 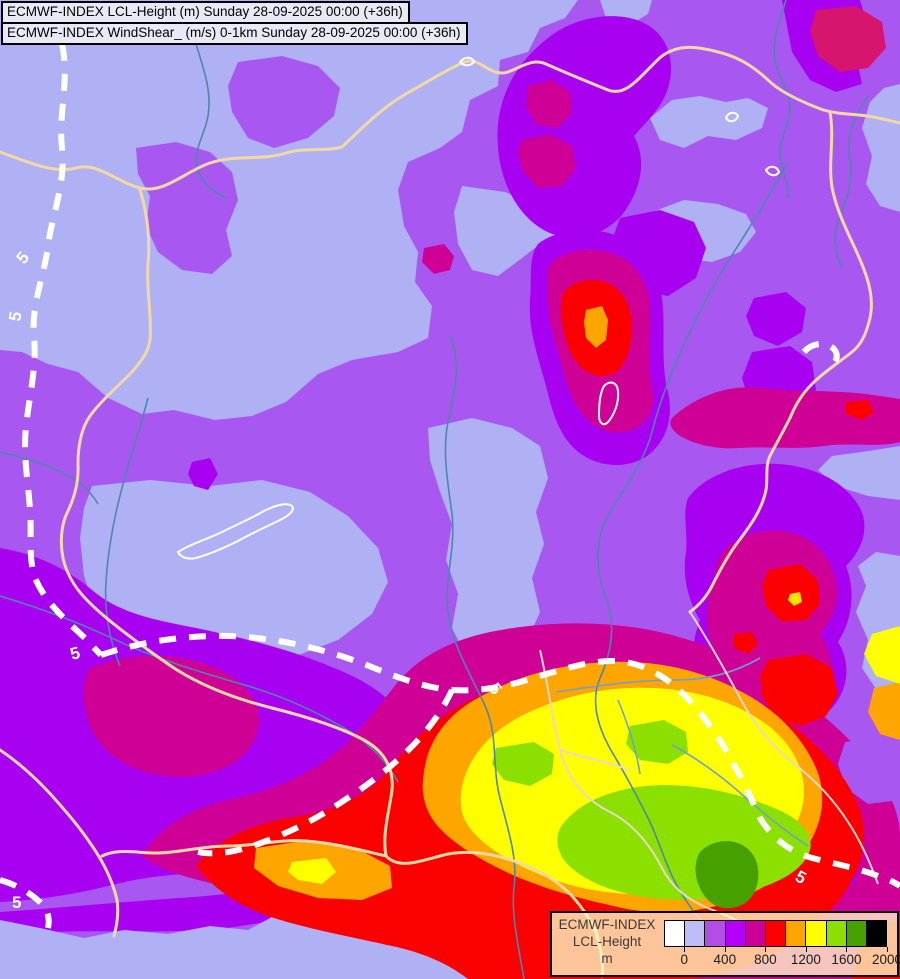 What do you see at coordinates (869, 771) in the screenshot?
I see `purple-island-se` at bounding box center [869, 771].